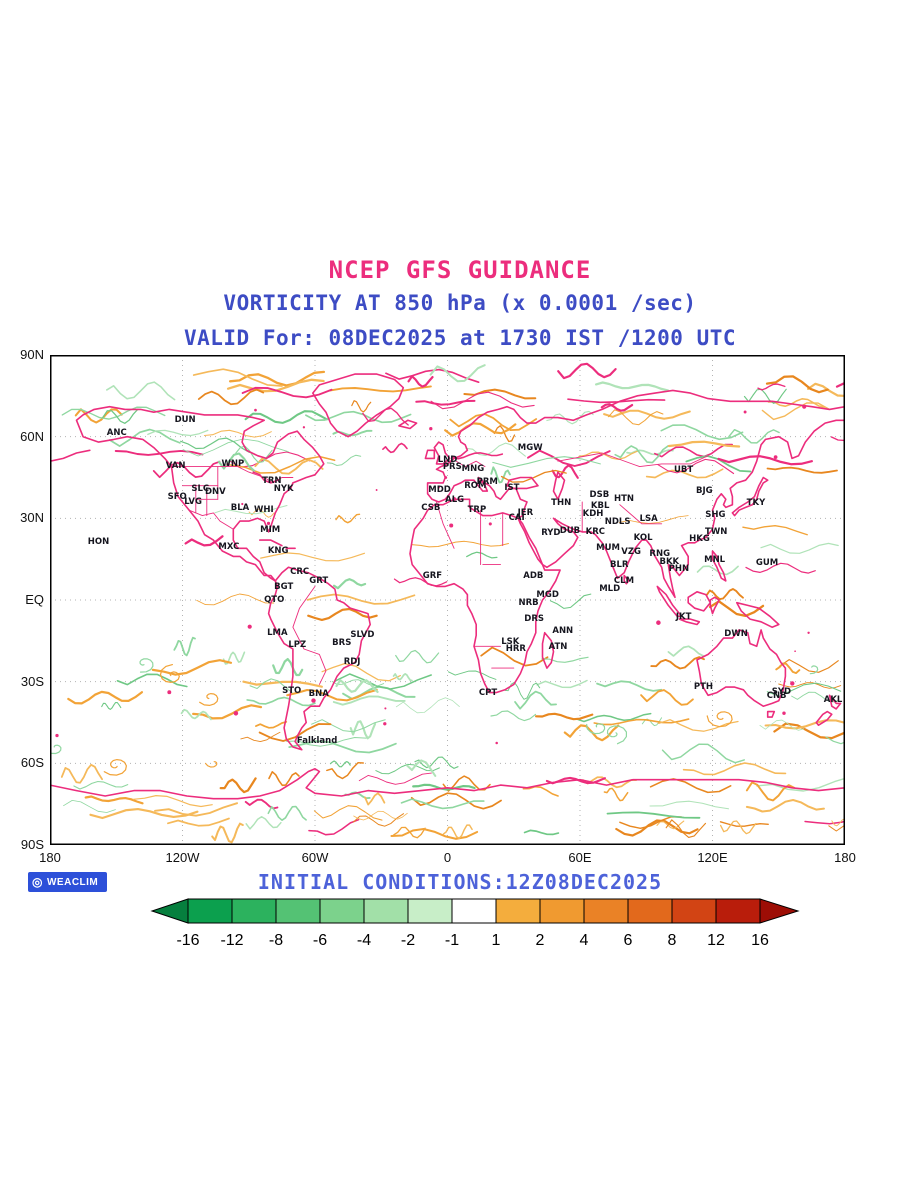 The height and width of the screenshot is (1200, 900). Describe the element at coordinates (599, 495) in the screenshot. I see `map-label-dsb: DSB` at that location.